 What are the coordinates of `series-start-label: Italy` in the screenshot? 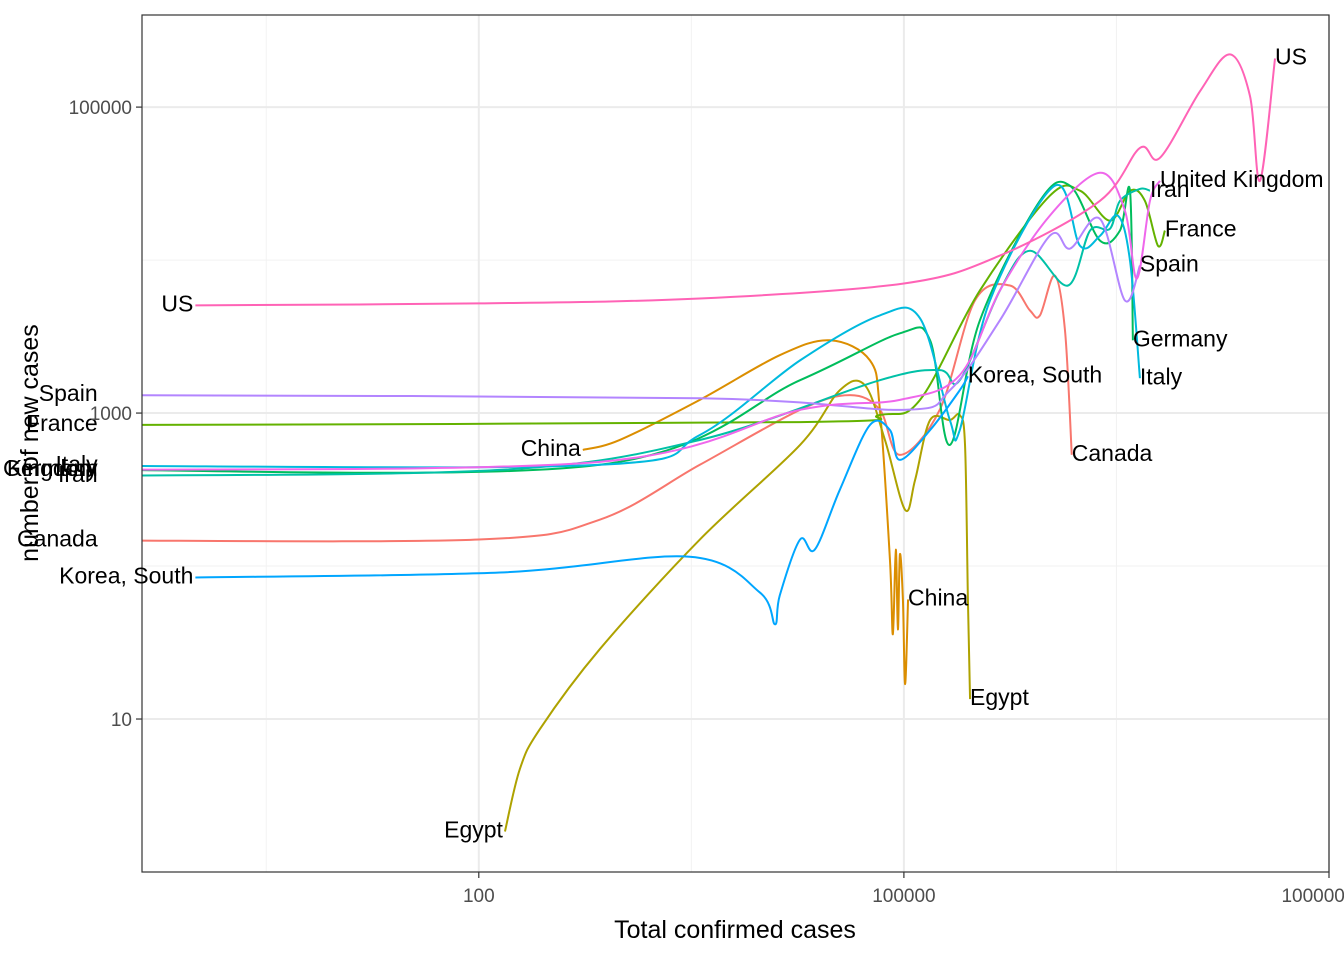 It's located at (76, 464).